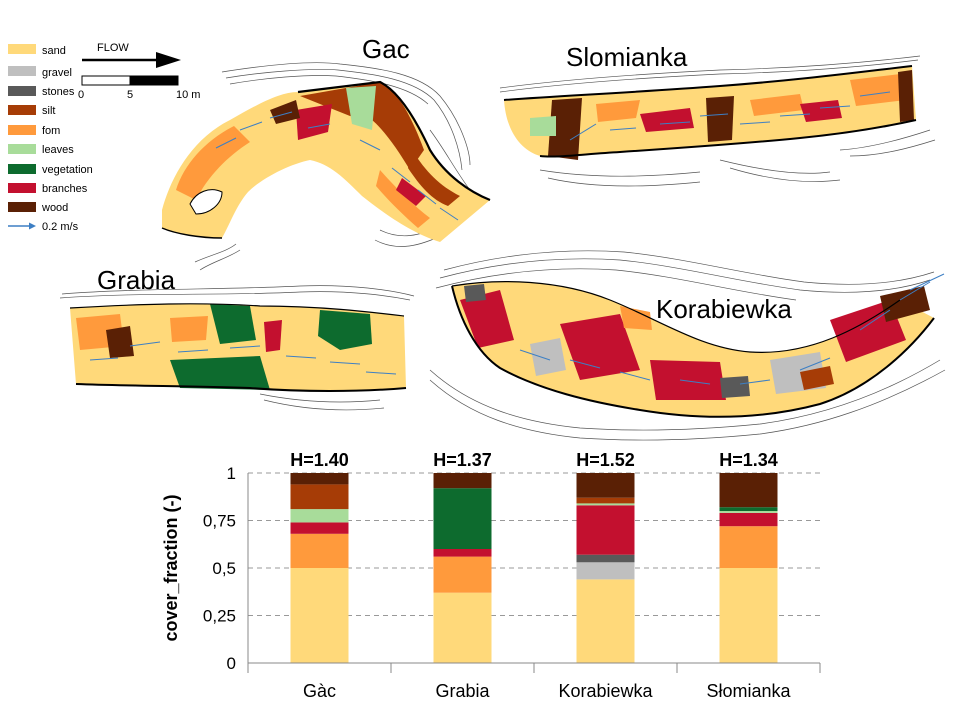  Describe the element at coordinates (37, 50) in the screenshot. I see `legend-item-sand: sand` at that location.